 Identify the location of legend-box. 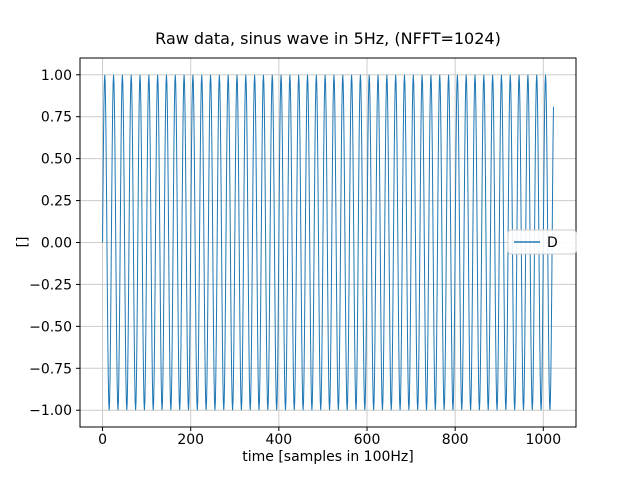
(542, 242).